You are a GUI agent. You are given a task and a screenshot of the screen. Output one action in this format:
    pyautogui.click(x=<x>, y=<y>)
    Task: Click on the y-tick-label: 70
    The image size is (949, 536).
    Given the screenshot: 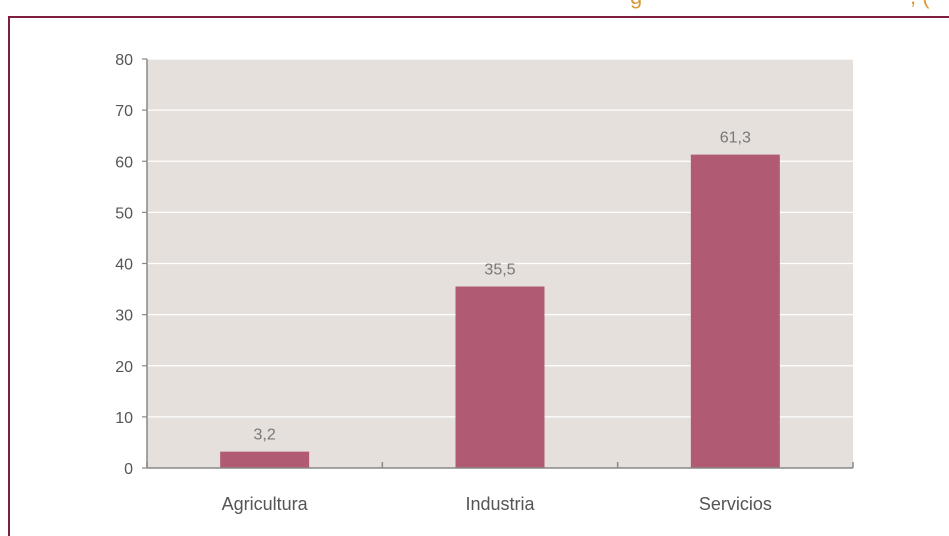 What is the action you would take?
    pyautogui.click(x=124, y=111)
    